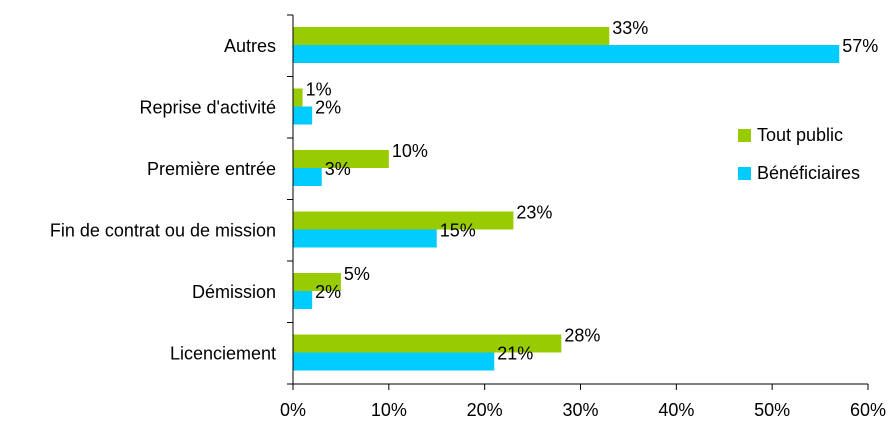  Describe the element at coordinates (223, 353) in the screenshot. I see `category-label: Licenciement` at that location.